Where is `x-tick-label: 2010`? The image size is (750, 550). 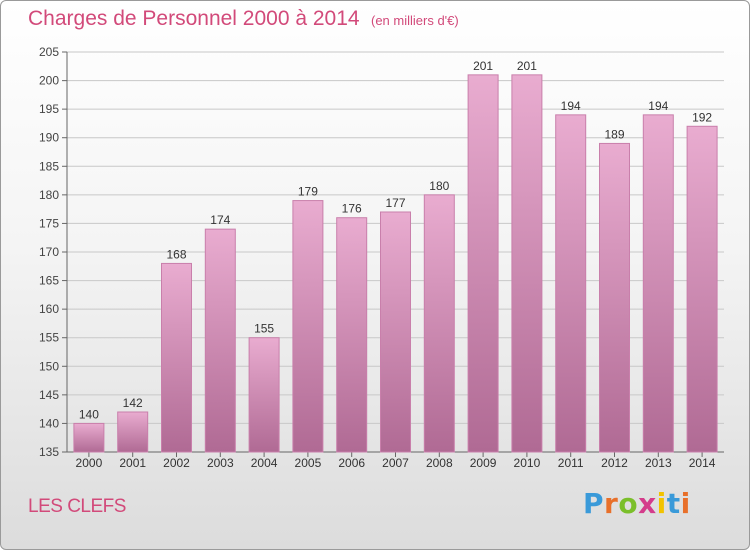 x-tick-label: 2010 is located at coordinates (527, 463).